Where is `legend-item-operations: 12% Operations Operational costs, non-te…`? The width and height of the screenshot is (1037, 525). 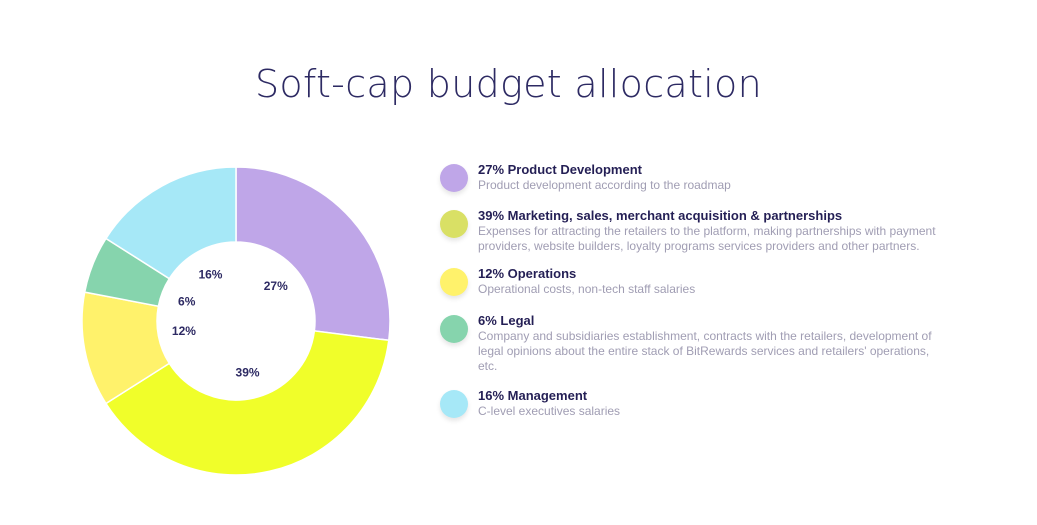
legend-item-operations: 12% Operations Operational costs, non-te… is located at coordinates (690, 281).